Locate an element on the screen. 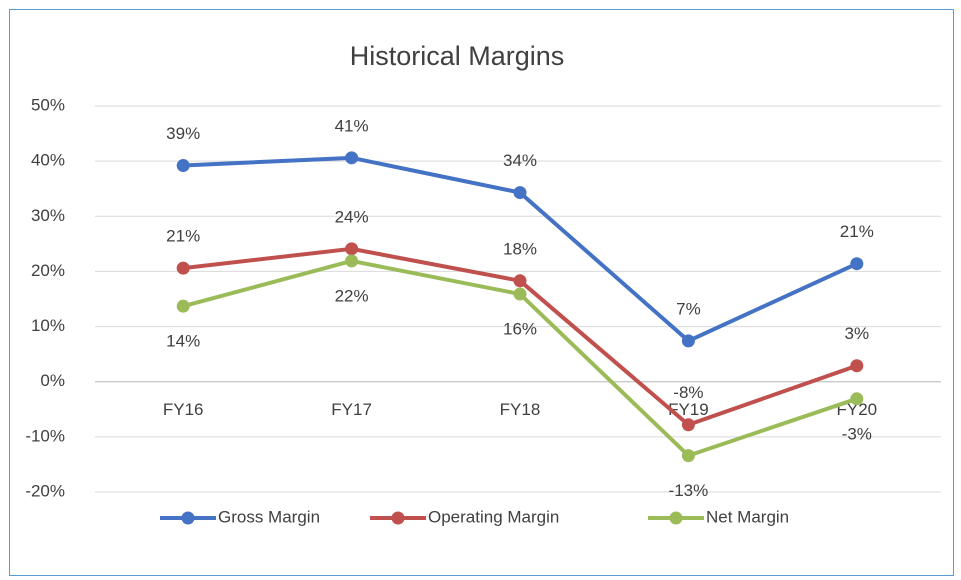 The height and width of the screenshot is (580, 961). y-tick-label: -10% is located at coordinates (45, 435).